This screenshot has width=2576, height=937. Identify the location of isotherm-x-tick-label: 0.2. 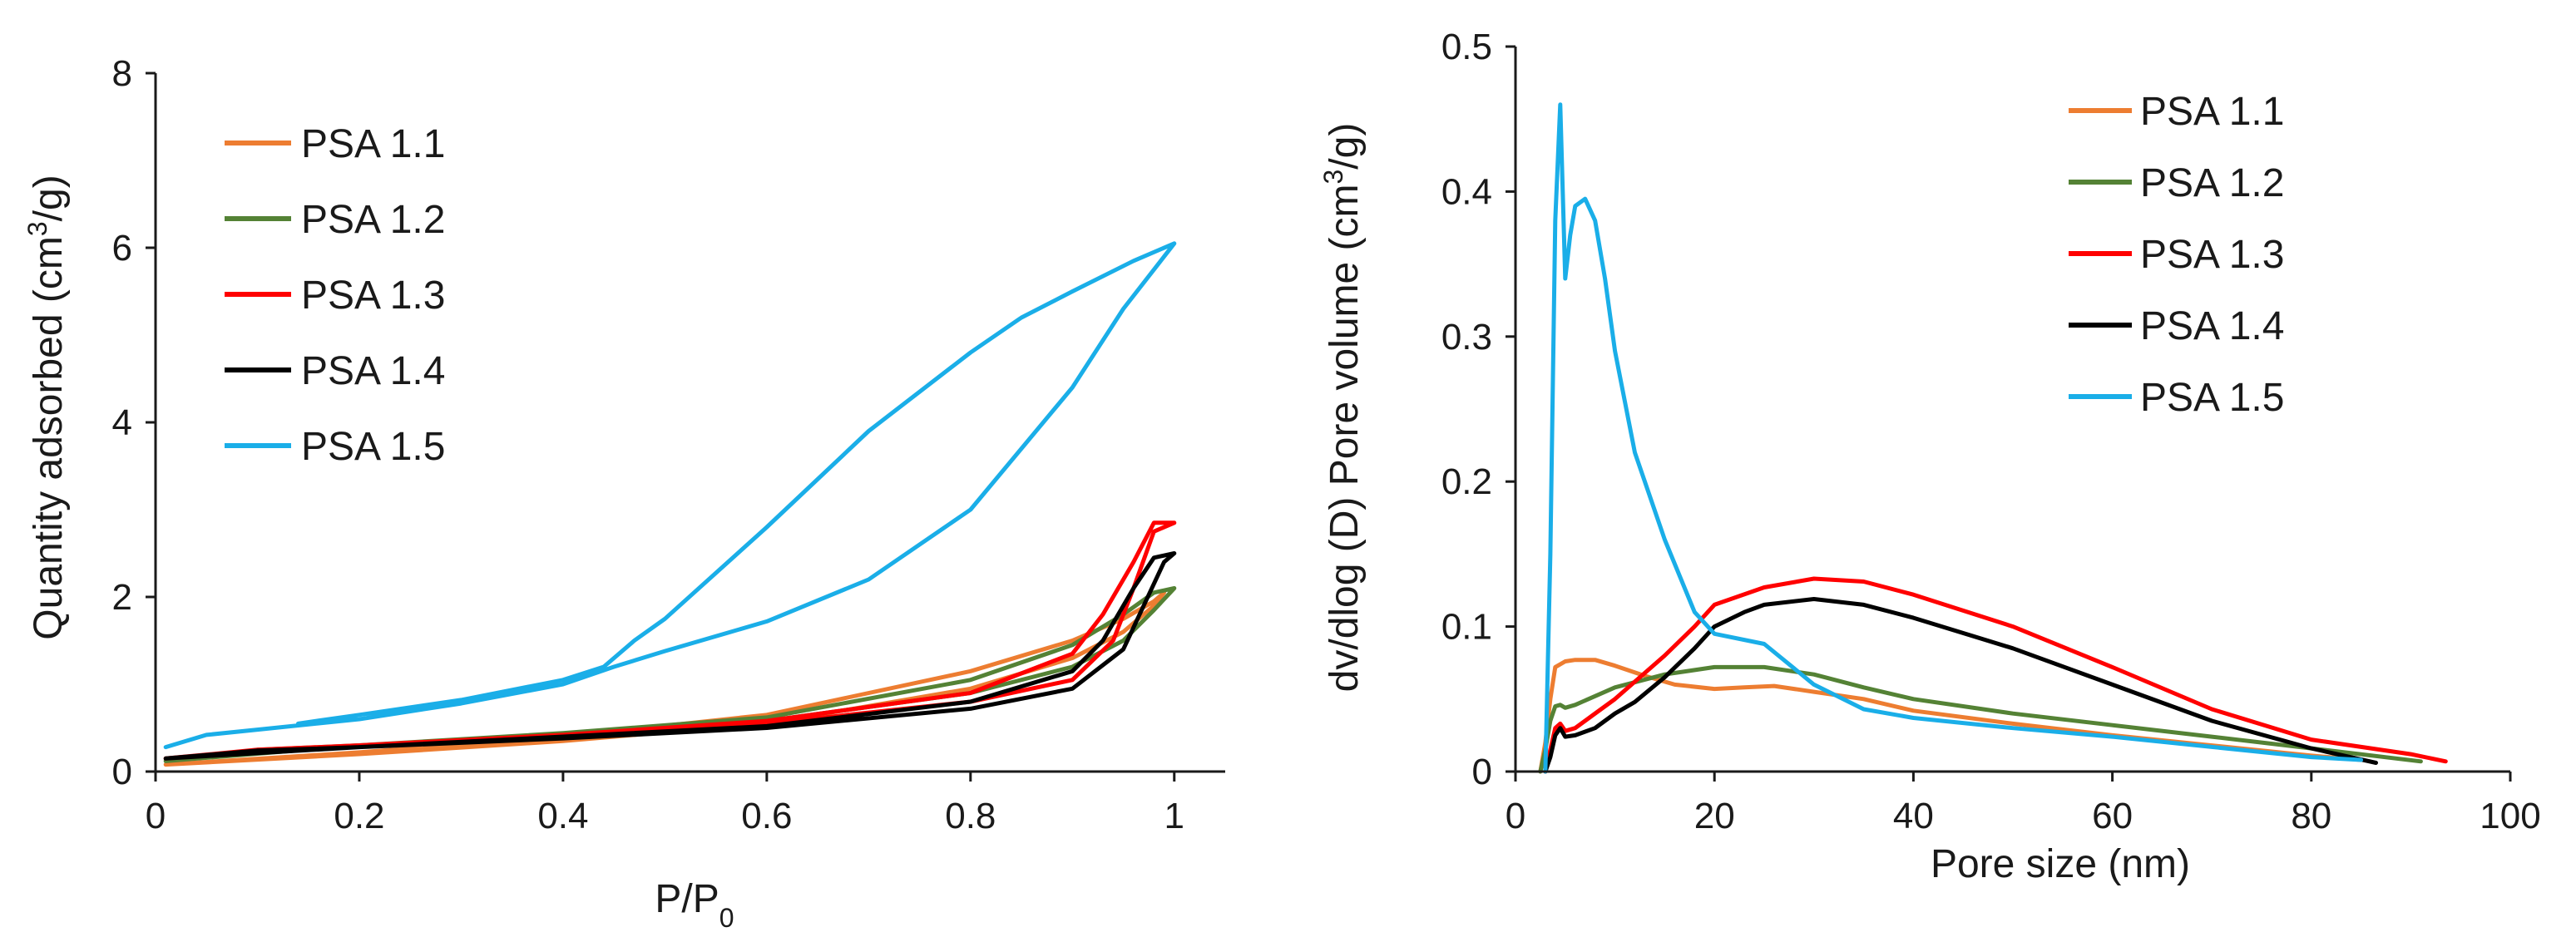
(359, 816).